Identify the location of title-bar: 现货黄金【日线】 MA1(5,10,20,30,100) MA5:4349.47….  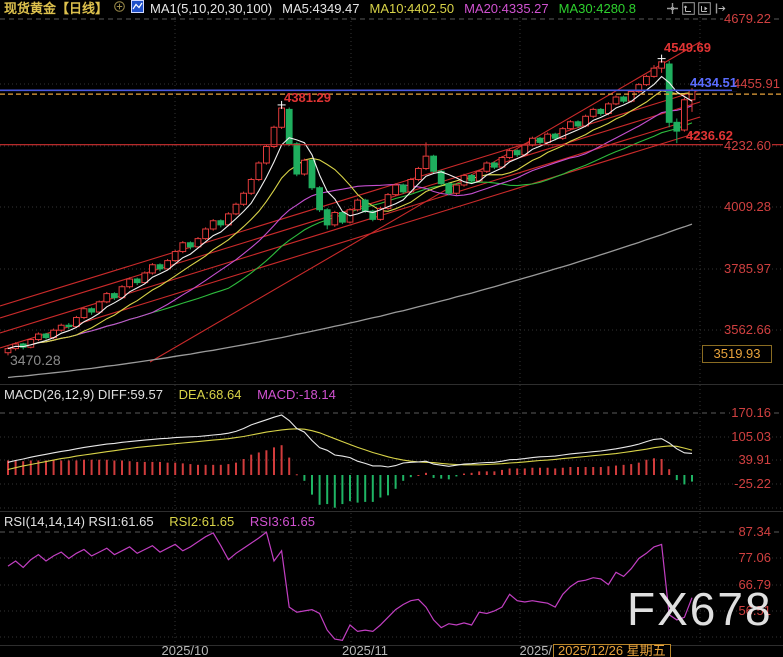
(391, 8).